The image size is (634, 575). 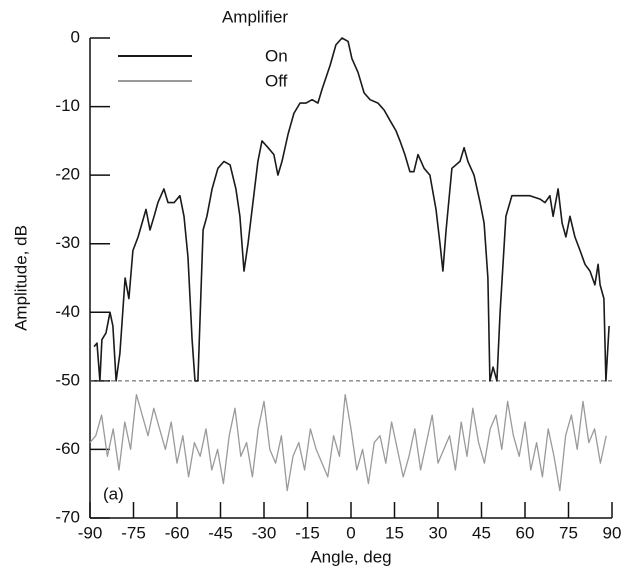 What do you see at coordinates (348, 442) in the screenshot?
I see `series-line` at bounding box center [348, 442].